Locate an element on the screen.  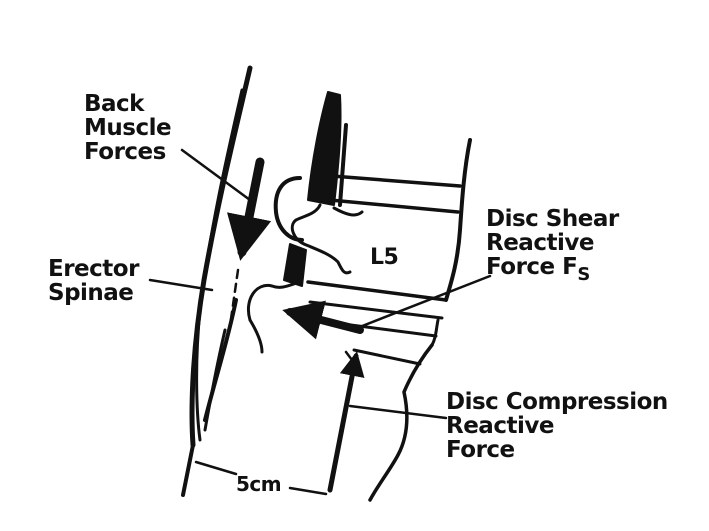
label-line: Force is located at coordinates (480, 450).